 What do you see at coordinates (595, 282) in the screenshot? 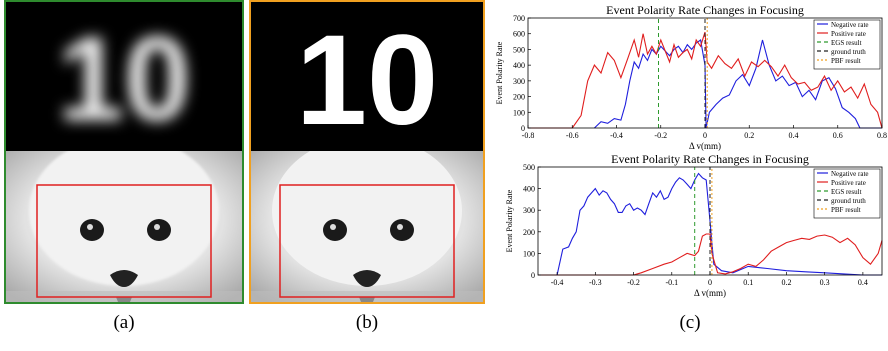
I see `x-tick-label: -0.3` at bounding box center [595, 282].